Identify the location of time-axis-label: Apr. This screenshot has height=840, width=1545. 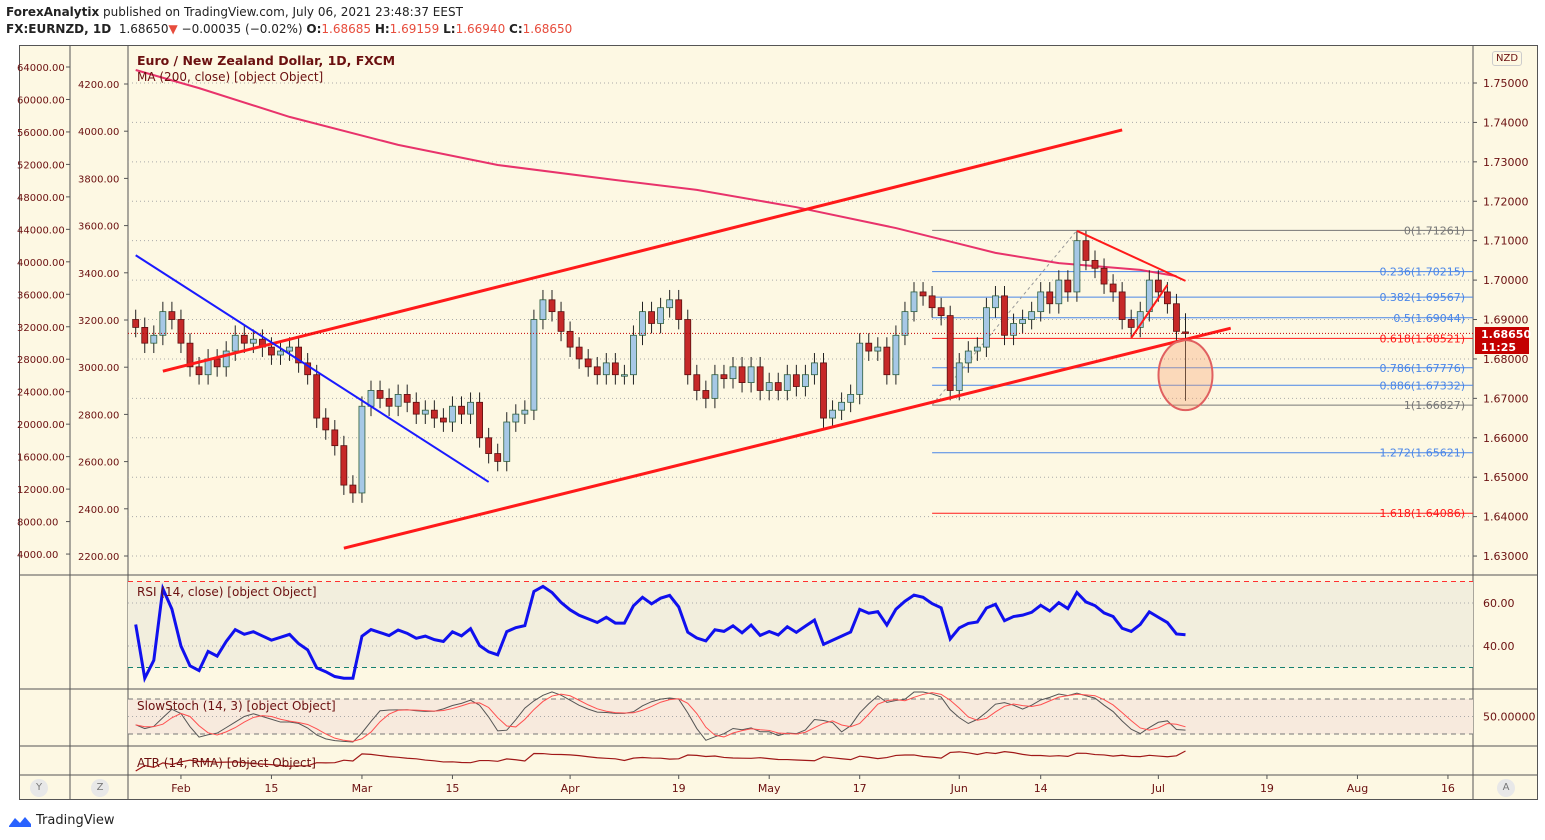
(571, 788).